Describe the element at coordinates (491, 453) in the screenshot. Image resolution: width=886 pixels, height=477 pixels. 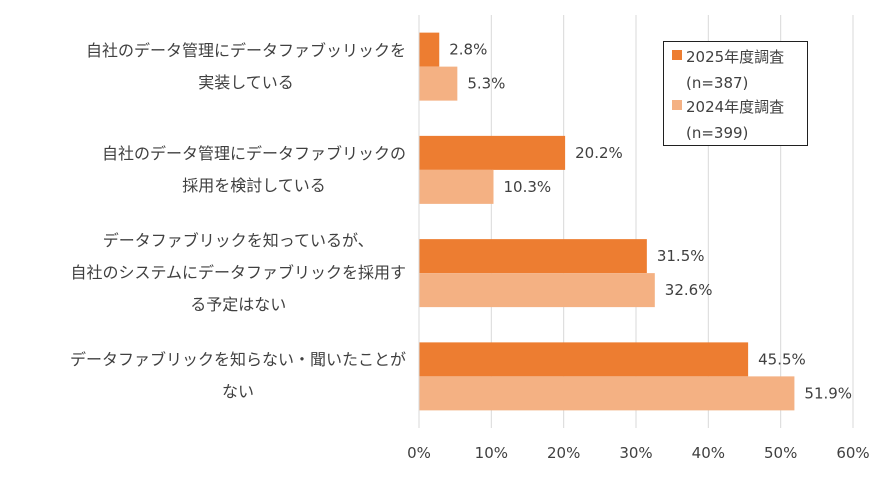
I see `x-tick-label: 10%` at that location.